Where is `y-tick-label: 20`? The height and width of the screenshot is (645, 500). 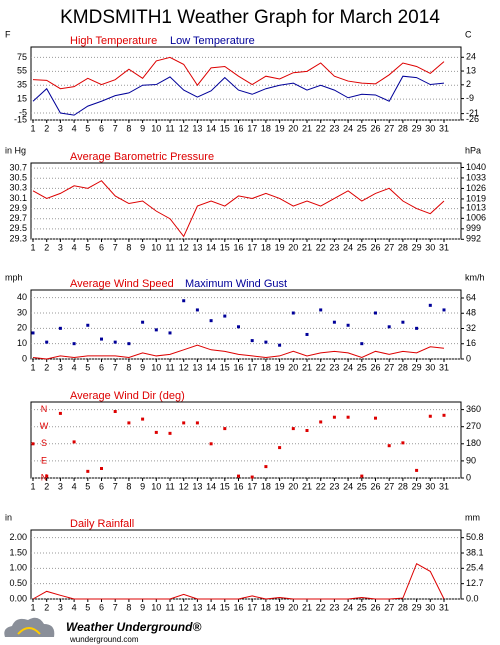
y-tick-label: 20 is located at coordinates (22, 328).